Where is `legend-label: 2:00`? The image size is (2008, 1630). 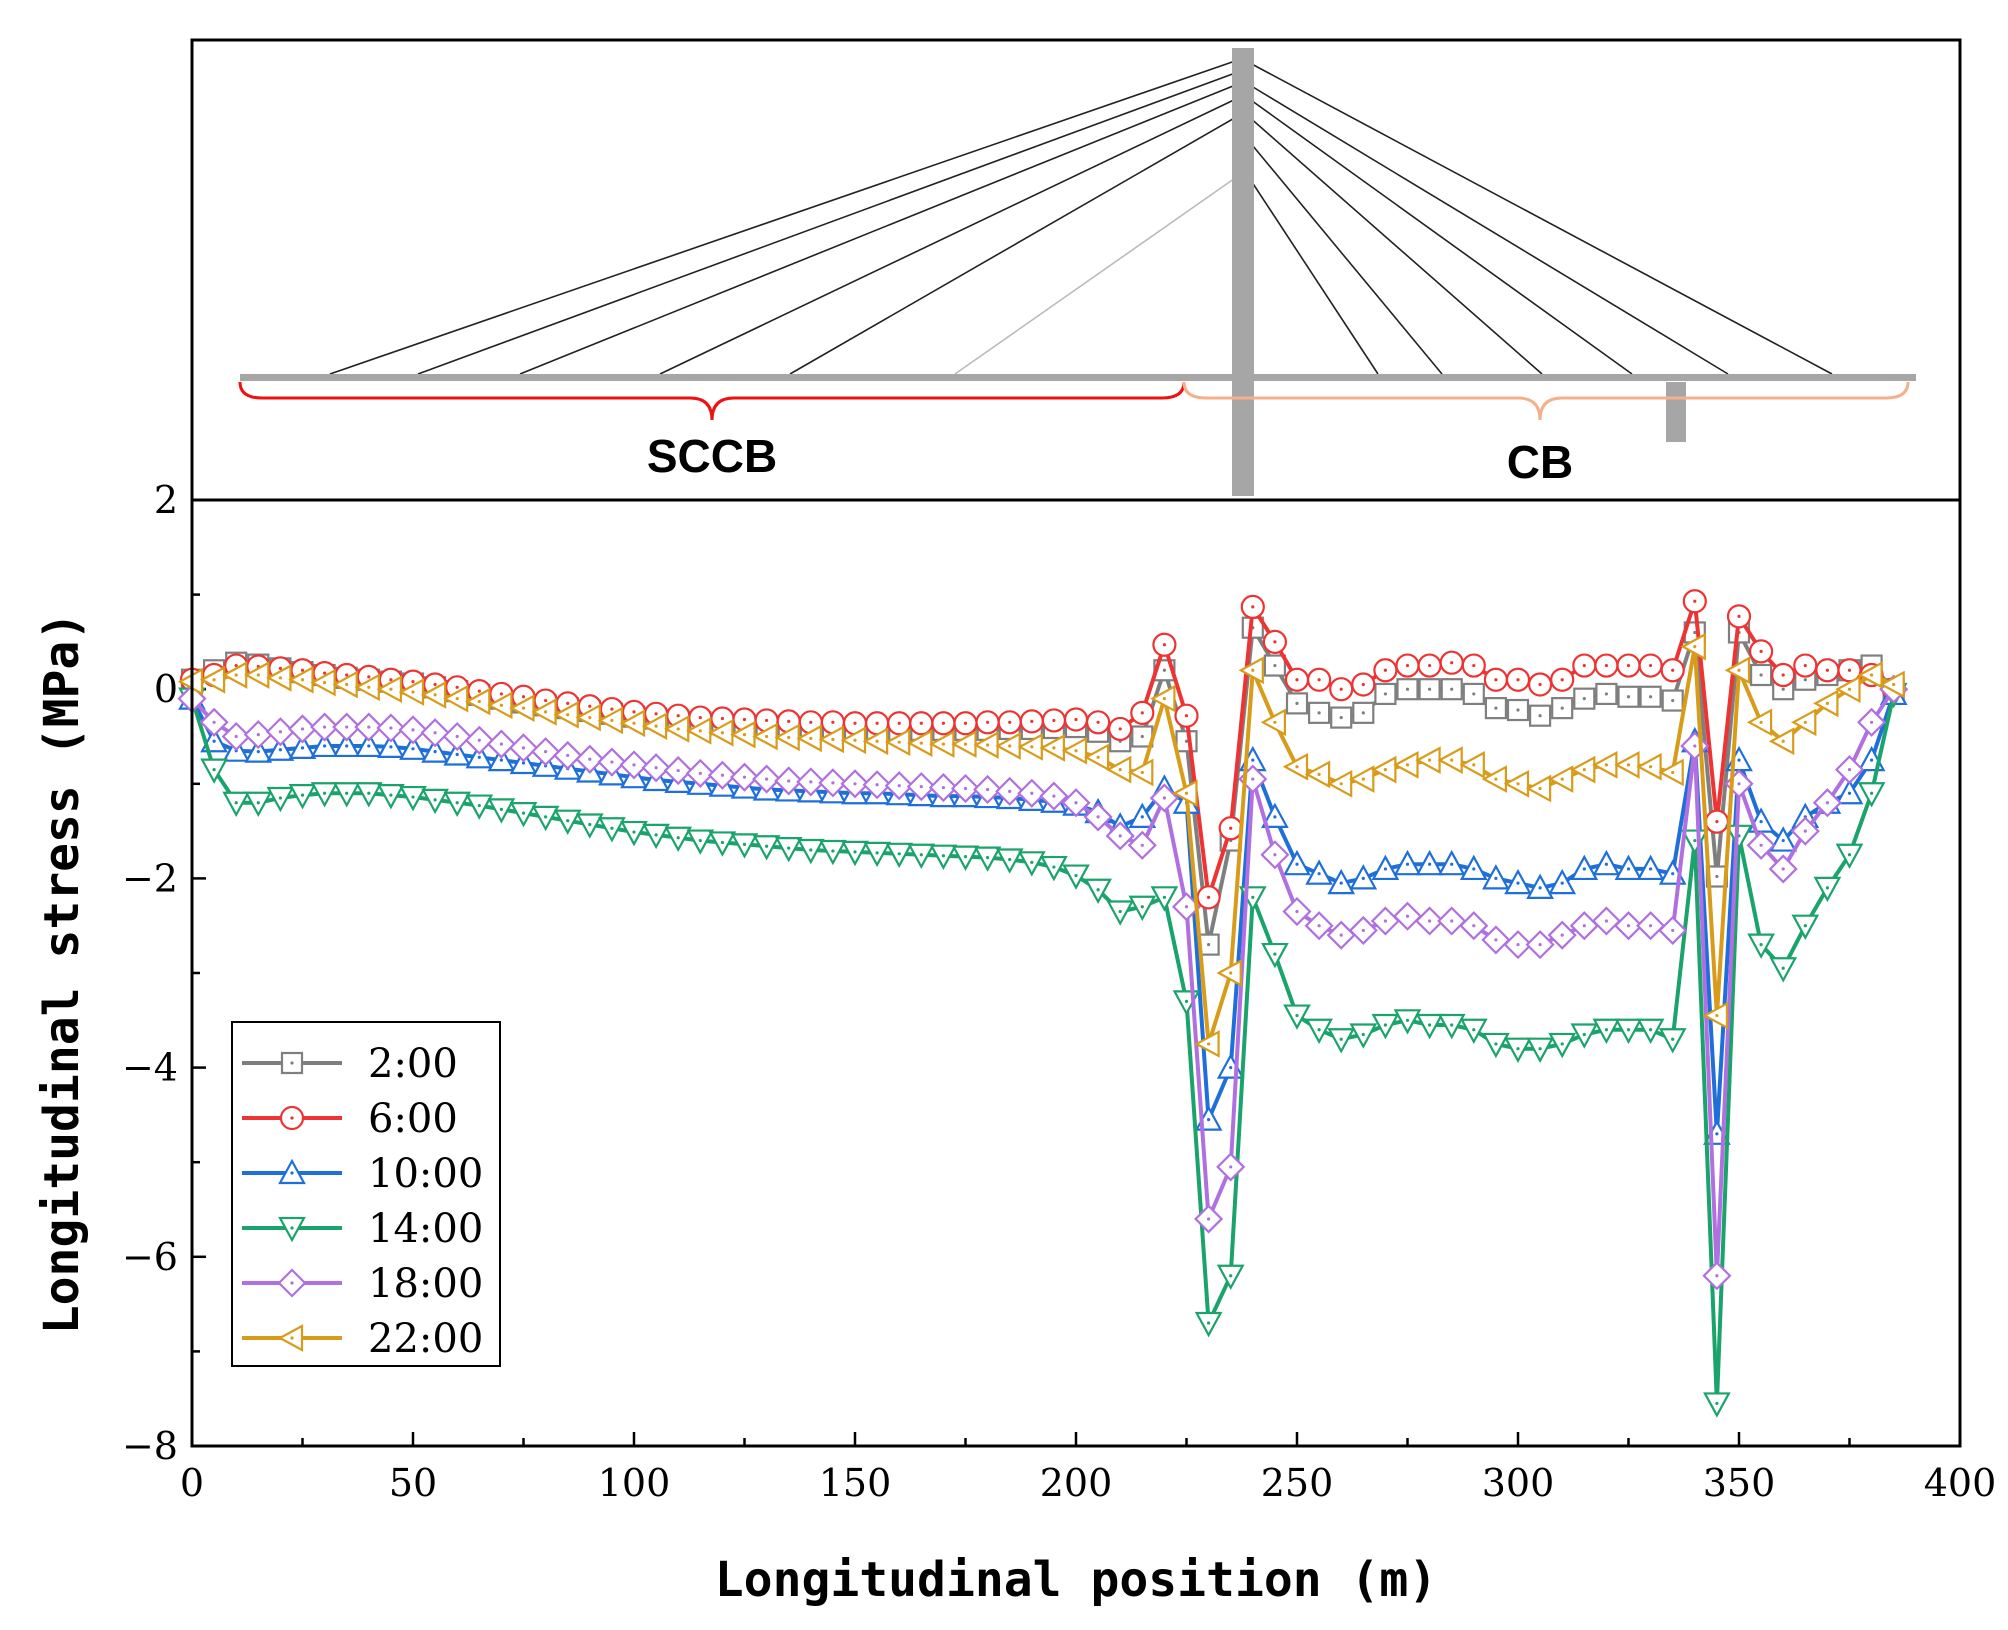
legend-label: 2:00 is located at coordinates (413, 1064).